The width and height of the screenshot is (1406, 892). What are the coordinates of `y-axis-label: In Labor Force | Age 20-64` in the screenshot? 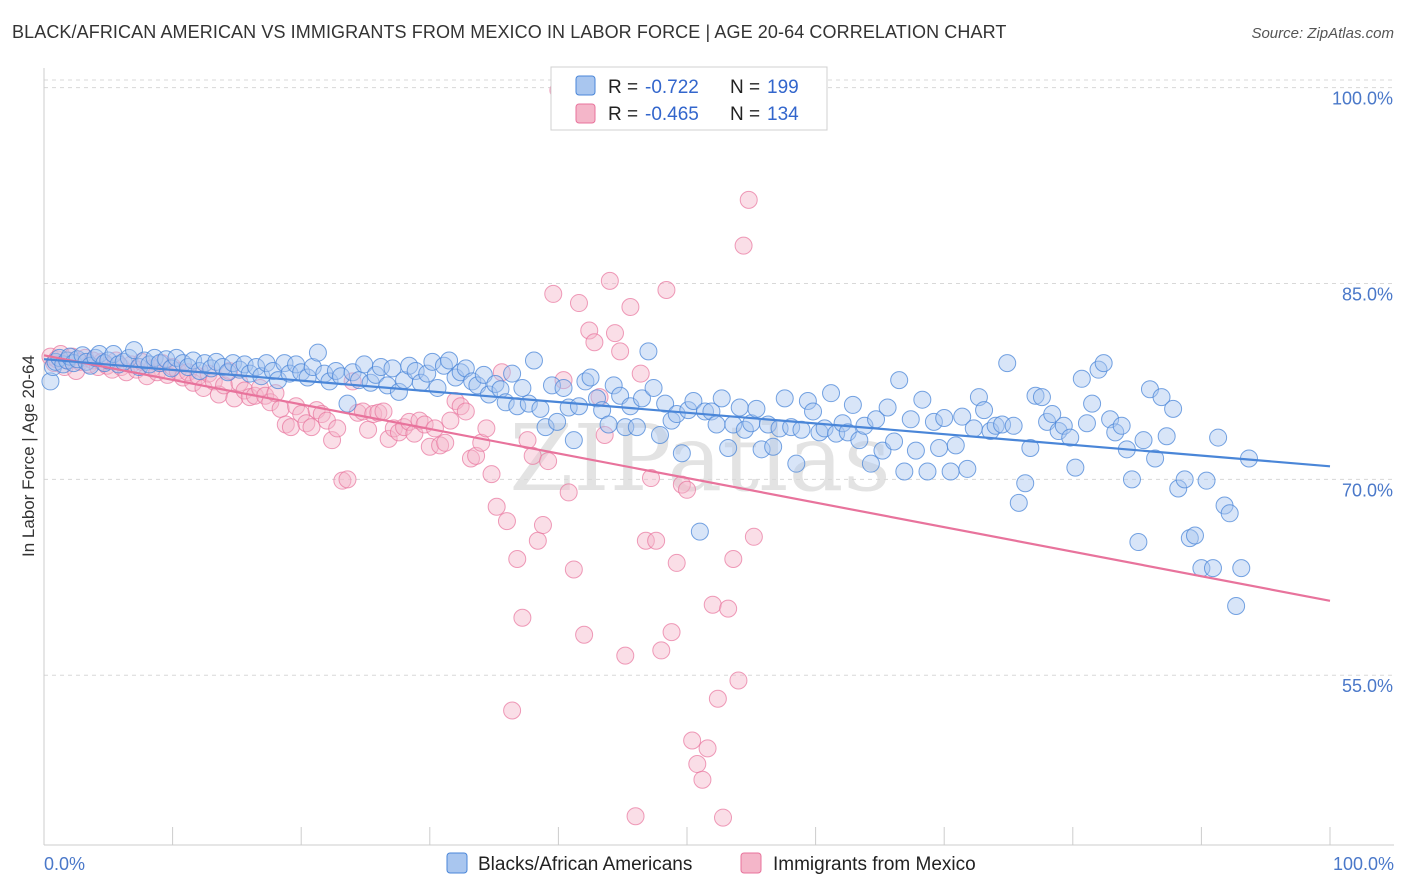 It's located at (28, 456).